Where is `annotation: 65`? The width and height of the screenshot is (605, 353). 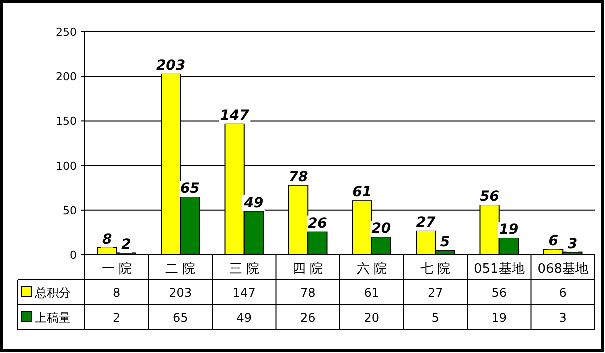 annotation: 65 is located at coordinates (190, 189).